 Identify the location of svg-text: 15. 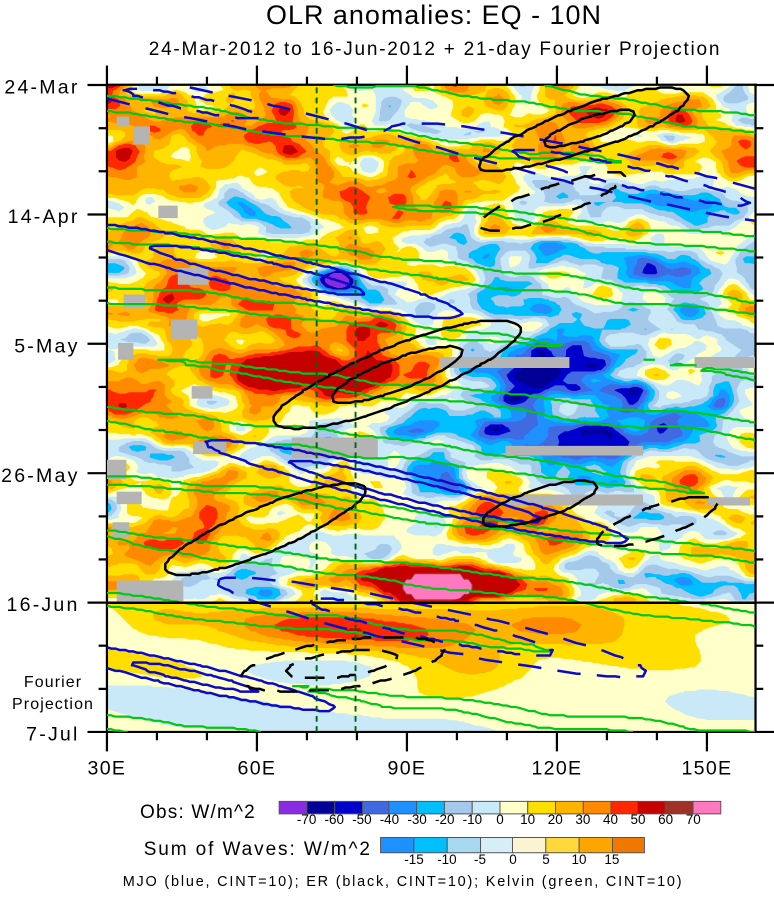
(611, 859).